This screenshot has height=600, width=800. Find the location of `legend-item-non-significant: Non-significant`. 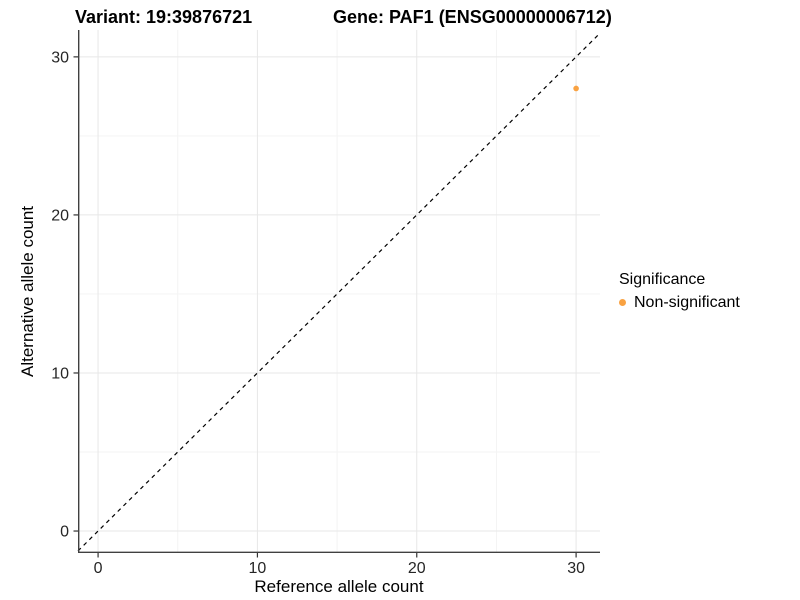

legend-item-non-significant: Non-significant is located at coordinates (679, 302).